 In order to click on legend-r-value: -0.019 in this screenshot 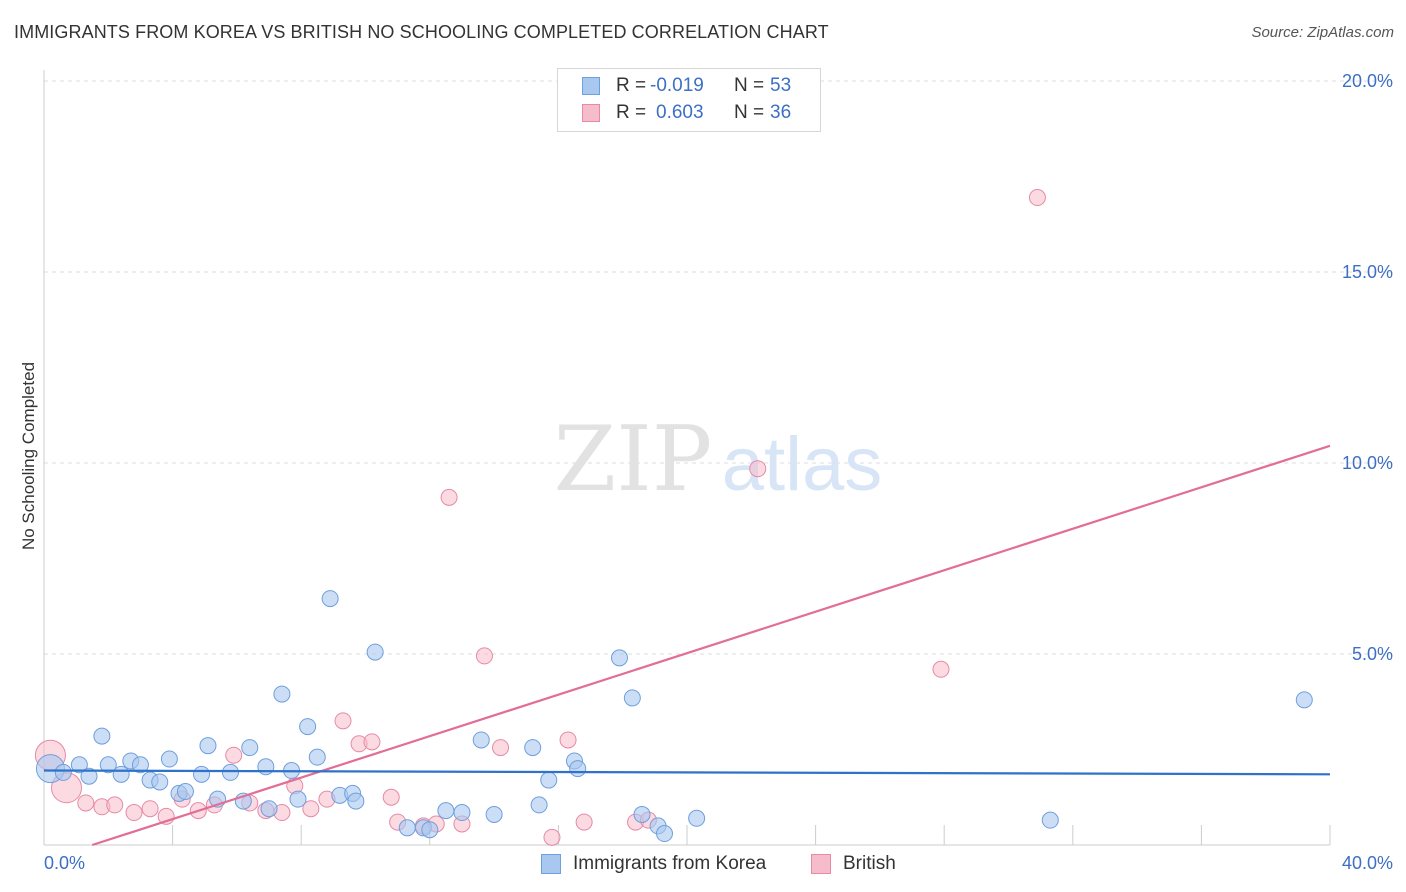, I will do `click(677, 85)`.